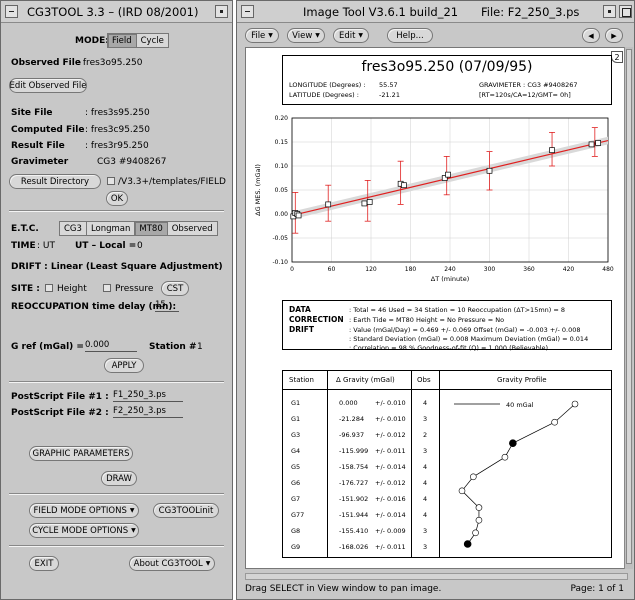 This screenshot has height=600, width=635. What do you see at coordinates (351, 35) in the screenshot?
I see `edit-menu: Edit ▼` at bounding box center [351, 35].